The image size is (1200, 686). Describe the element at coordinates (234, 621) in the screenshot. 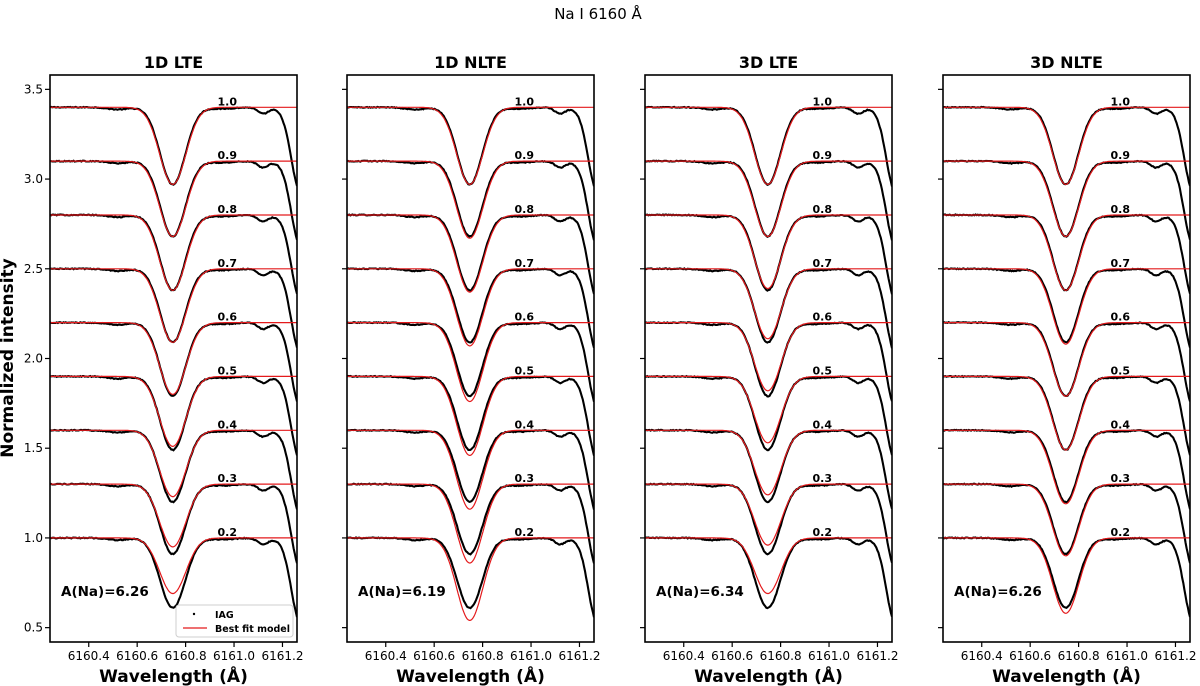

I see `legend-box` at that location.